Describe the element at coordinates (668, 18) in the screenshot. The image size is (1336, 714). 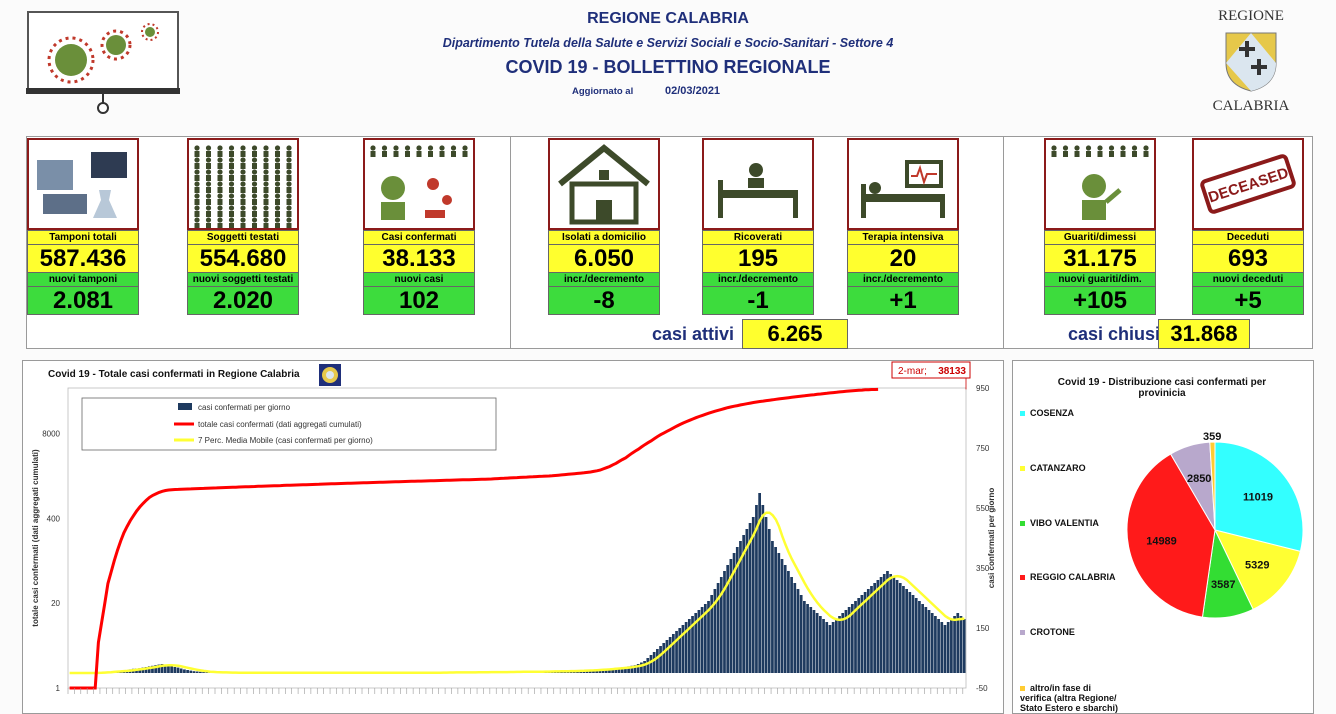
I see `region-title: REGIONE CALABRIA` at that location.